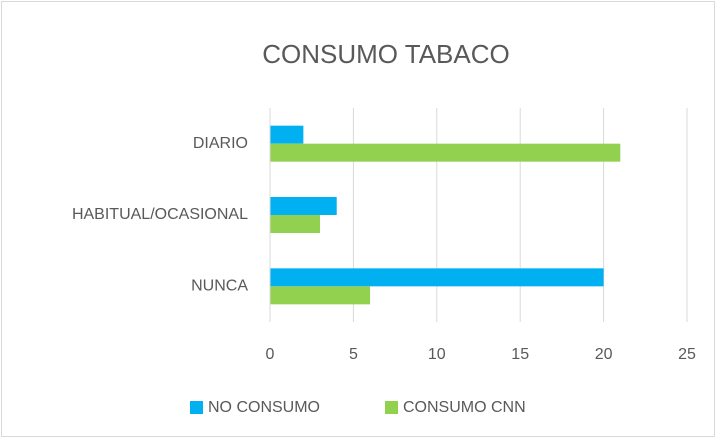  Describe the element at coordinates (220, 143) in the screenshot. I see `y-tick-label: DIARIO` at that location.